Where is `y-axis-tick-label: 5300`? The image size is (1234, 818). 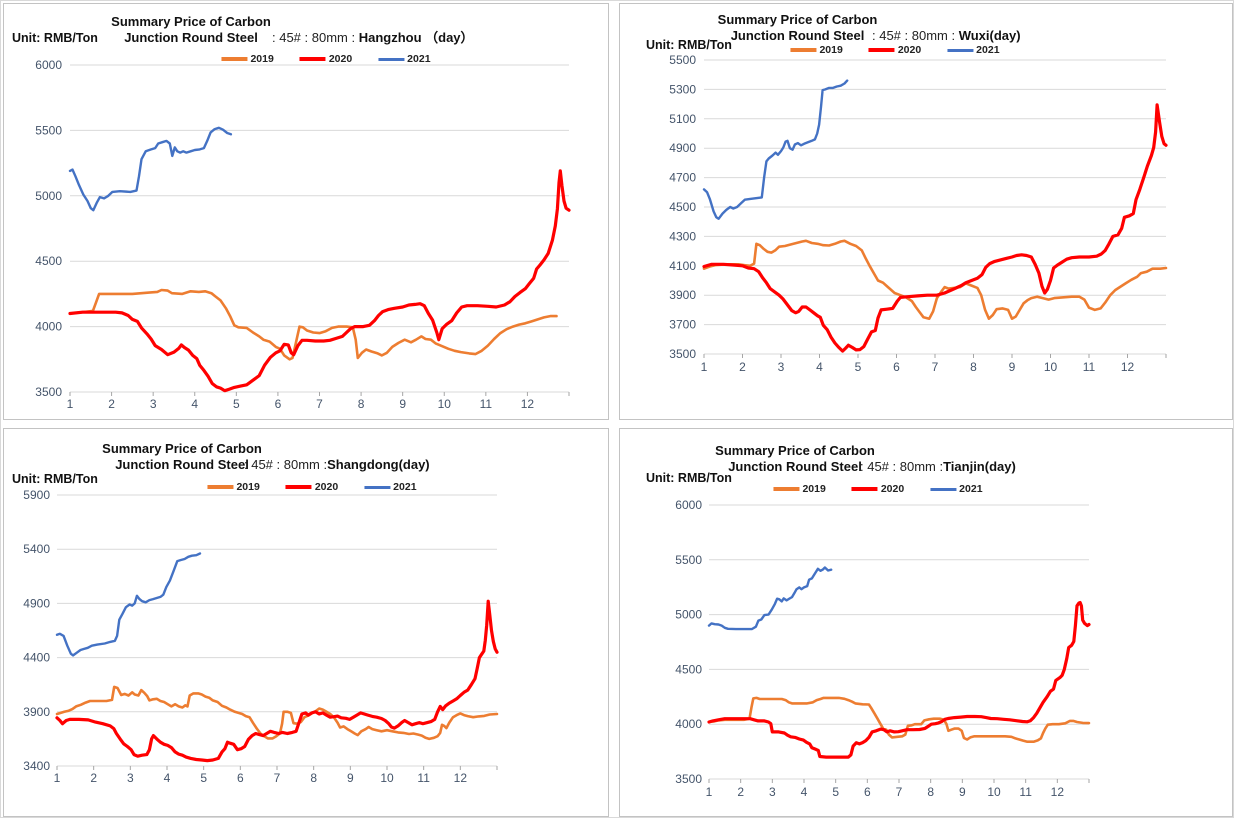 y-axis-tick-label: 5300 is located at coordinates (682, 89).